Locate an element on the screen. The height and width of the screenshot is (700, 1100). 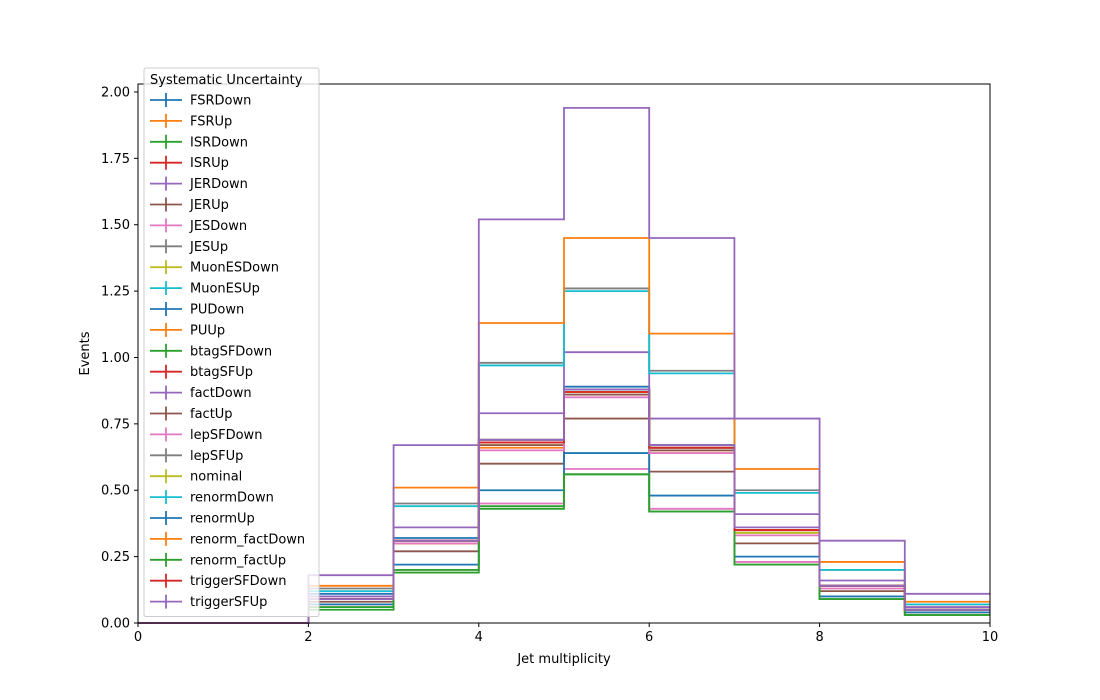
x-axis-ticks: 0 2 4 6 8 10 is located at coordinates (566, 634).